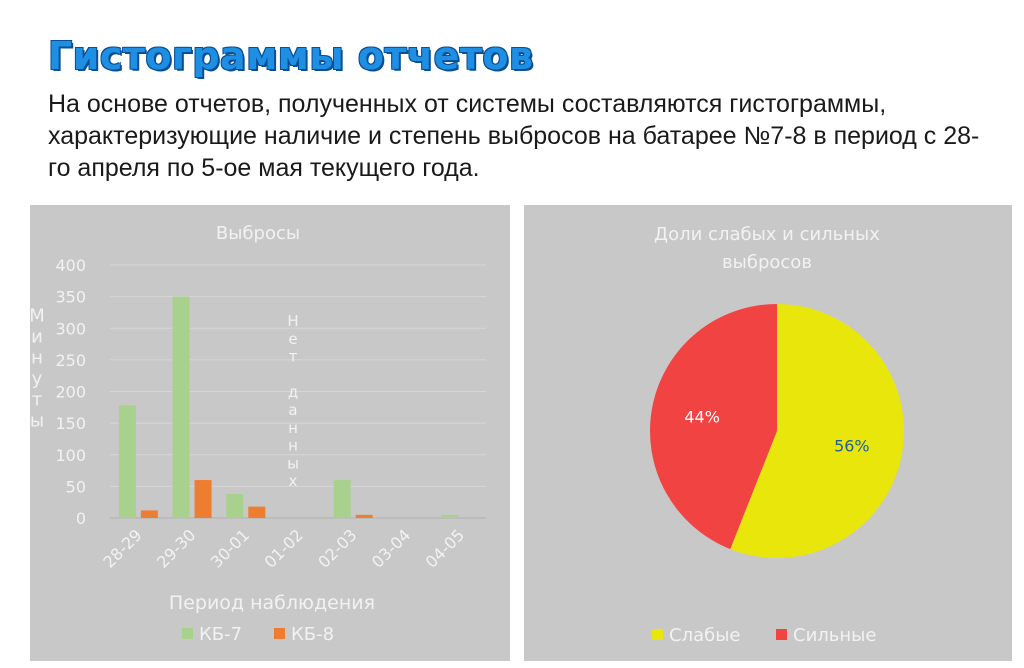  What do you see at coordinates (122, 548) in the screenshot?
I see `x-tick-label: 28-29` at bounding box center [122, 548].